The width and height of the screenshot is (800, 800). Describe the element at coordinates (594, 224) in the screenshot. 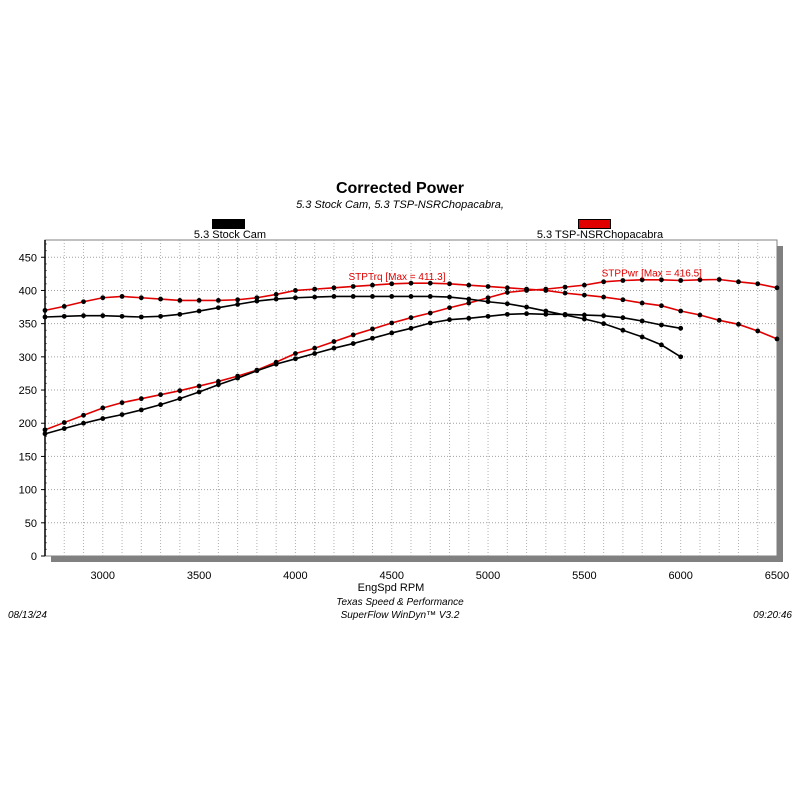

I see `legend-swatch-tsp` at that location.